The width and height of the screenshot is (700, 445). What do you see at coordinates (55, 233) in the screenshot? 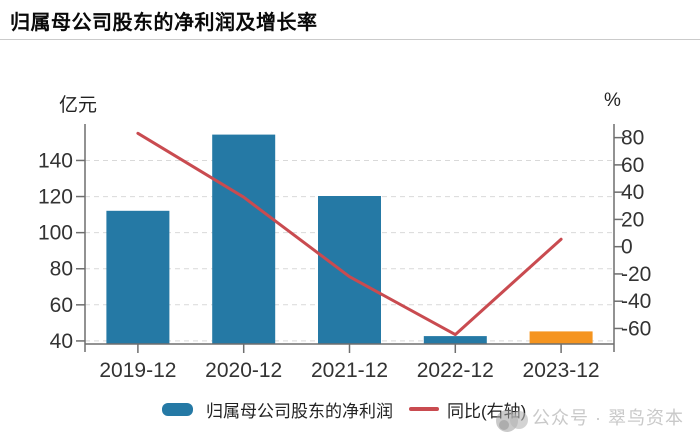
I see `left-tick-label: 100` at bounding box center [55, 233].